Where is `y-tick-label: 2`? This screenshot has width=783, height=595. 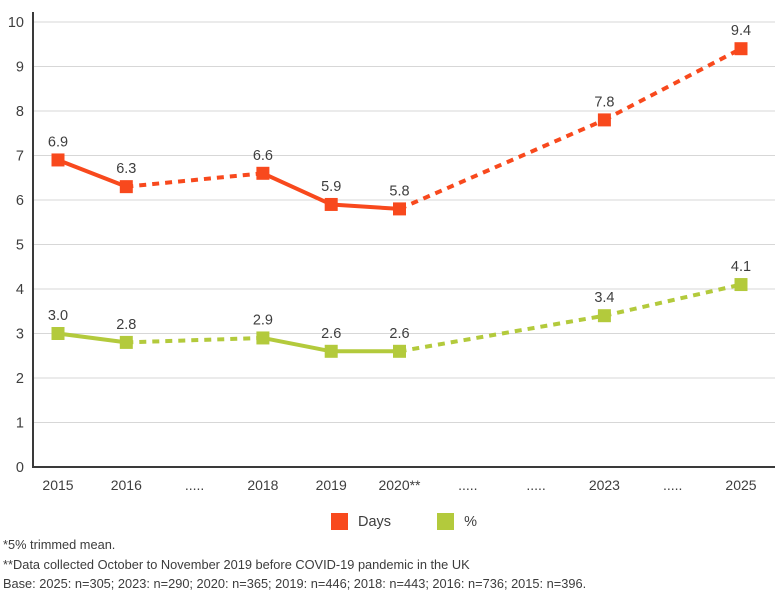 y-tick-label: 2 is located at coordinates (20, 379).